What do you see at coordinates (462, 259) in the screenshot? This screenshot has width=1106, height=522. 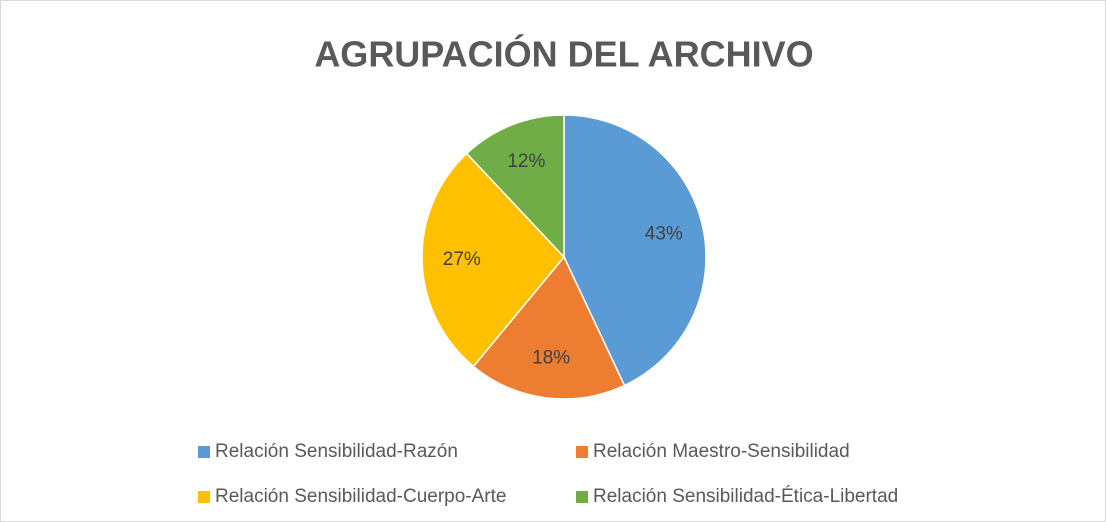 I see `data-label: 27%` at bounding box center [462, 259].